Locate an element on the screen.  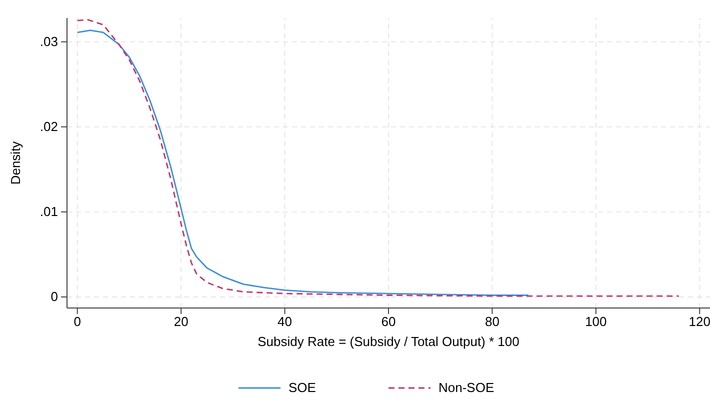
y-tick-label: .01 is located at coordinates (49, 212).